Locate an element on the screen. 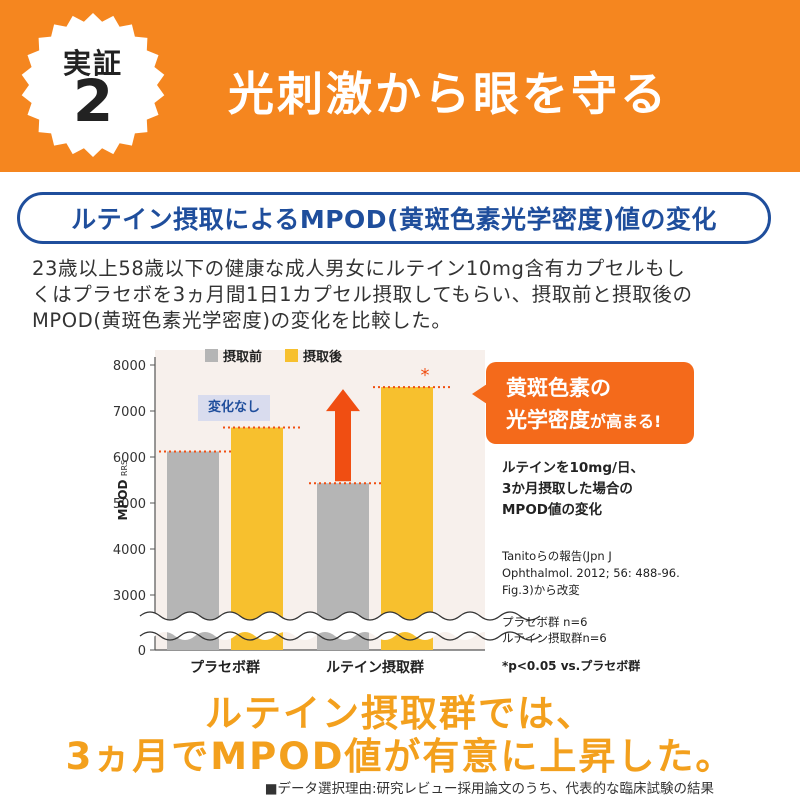 This screenshot has height=800, width=800. no-change-label: 変化なし is located at coordinates (234, 408).